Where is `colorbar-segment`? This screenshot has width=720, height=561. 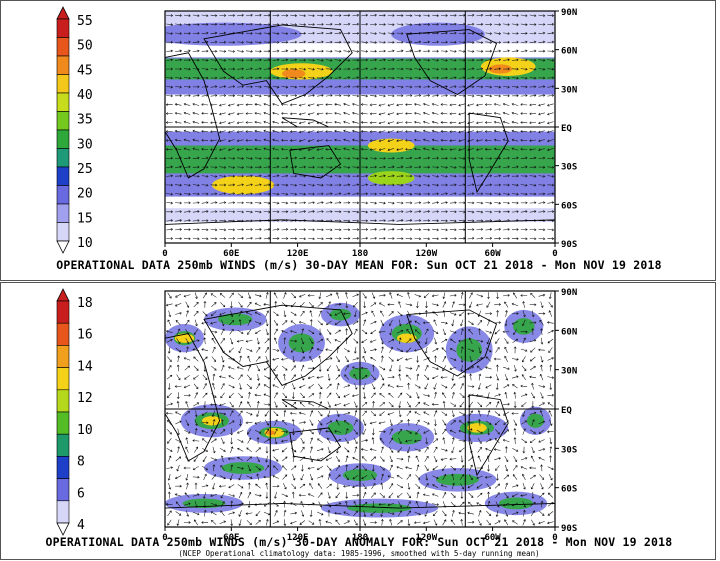 colorbar-segment is located at coordinates (63, 84).